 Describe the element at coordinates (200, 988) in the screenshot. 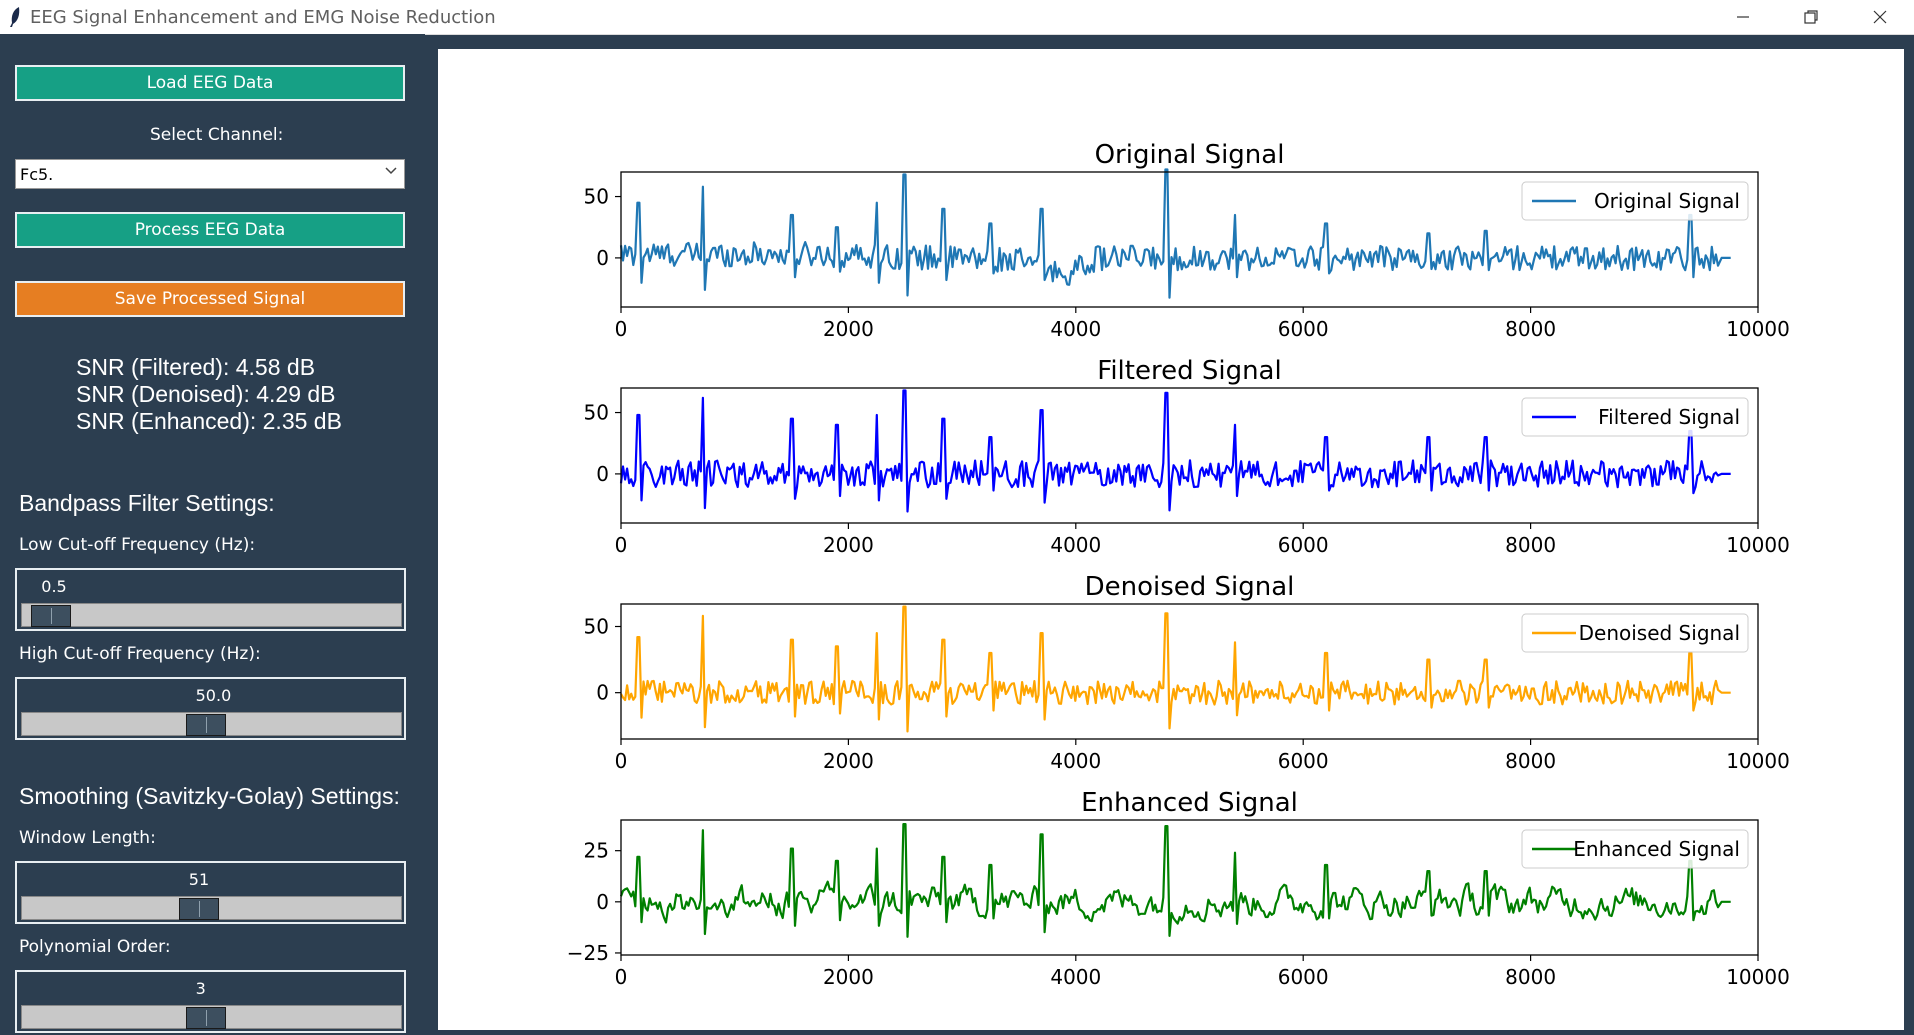

I see `poly-order-value: 3` at that location.